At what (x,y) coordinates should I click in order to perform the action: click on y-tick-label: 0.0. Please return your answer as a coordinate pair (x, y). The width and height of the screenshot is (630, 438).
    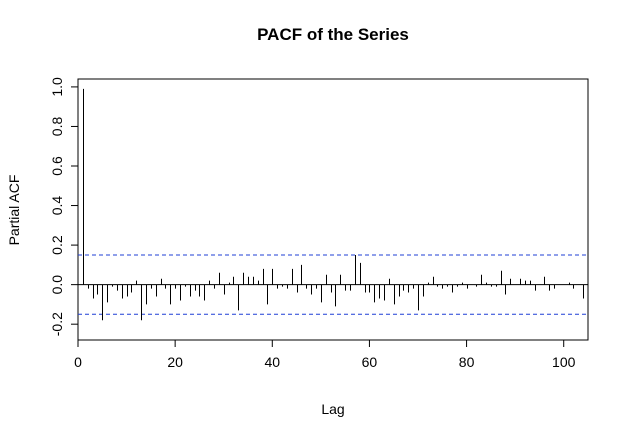
    Looking at the image, I should click on (57, 285).